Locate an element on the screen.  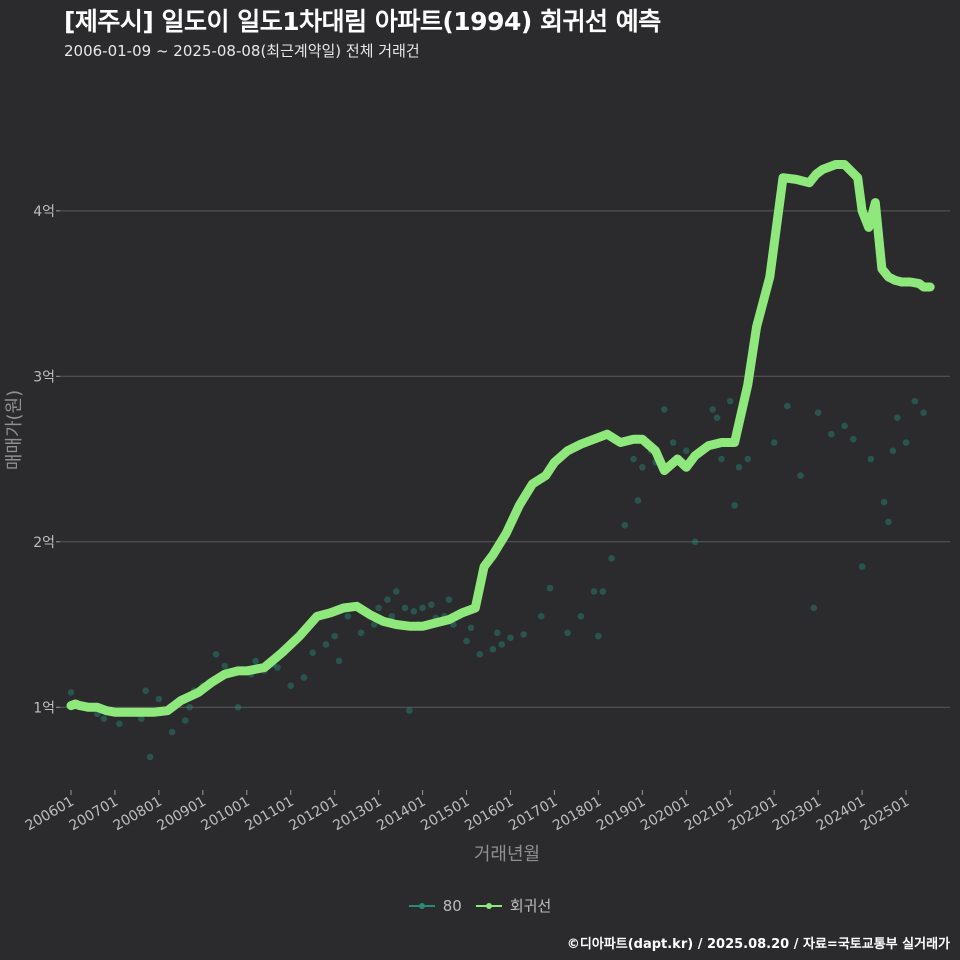
x-tick-label: 201001 is located at coordinates (225, 814).